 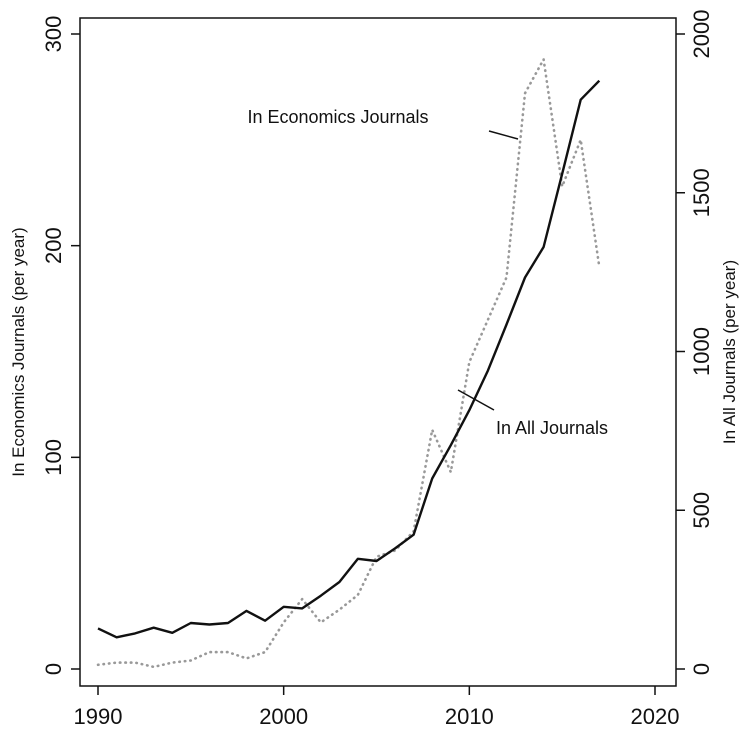 I want to click on y-left-tick-label: 0, so click(x=53, y=669).